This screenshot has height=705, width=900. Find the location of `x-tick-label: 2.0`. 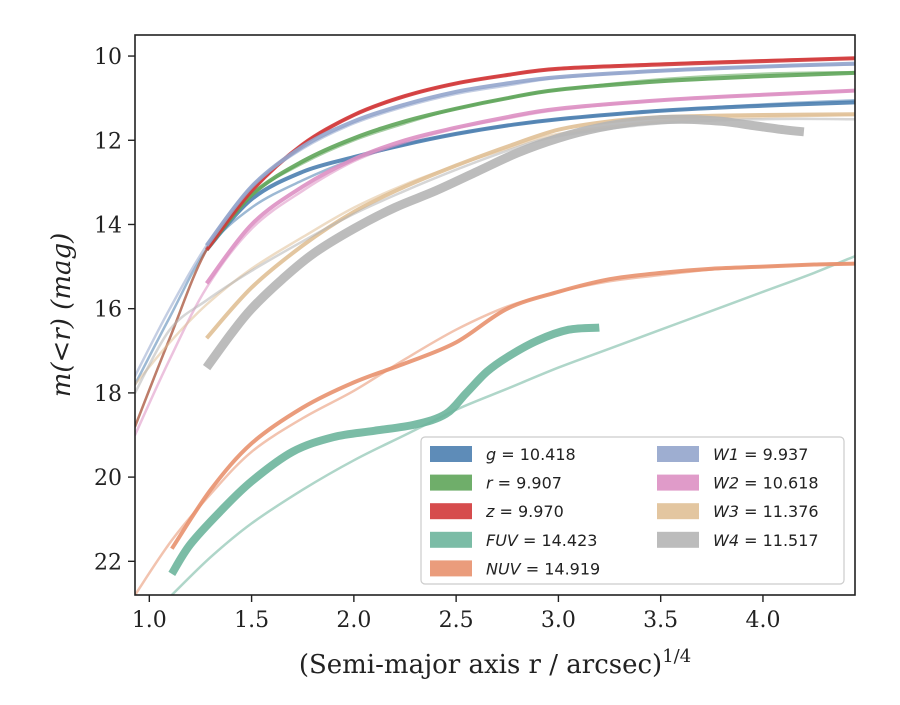

x-tick-label: 2.0 is located at coordinates (353, 620).